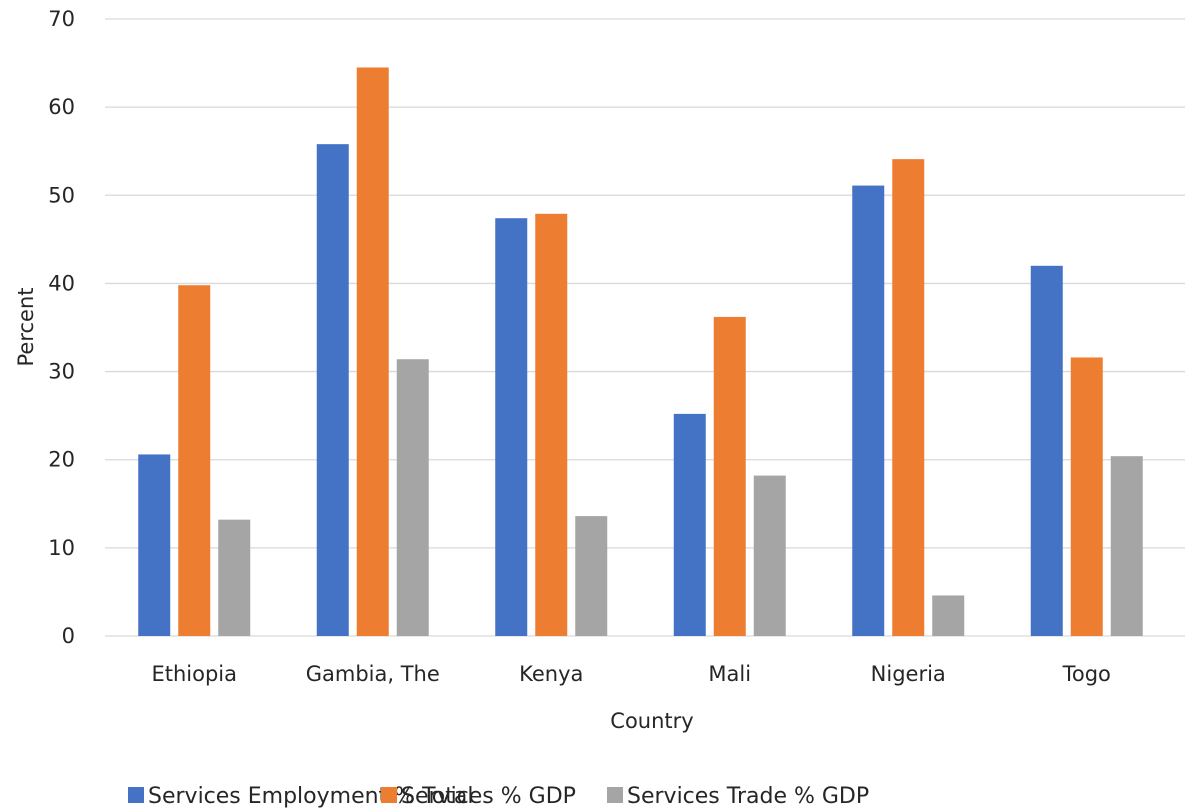  What do you see at coordinates (61, 195) in the screenshot?
I see `y-tick-label: 50` at bounding box center [61, 195].